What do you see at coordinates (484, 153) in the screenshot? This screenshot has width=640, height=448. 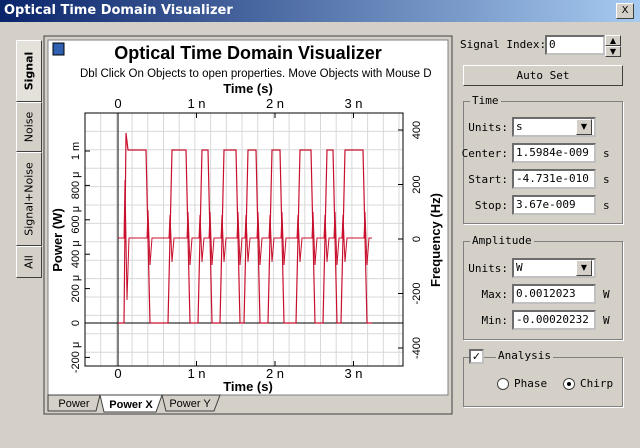 I see `field-label: Center:` at bounding box center [484, 153].